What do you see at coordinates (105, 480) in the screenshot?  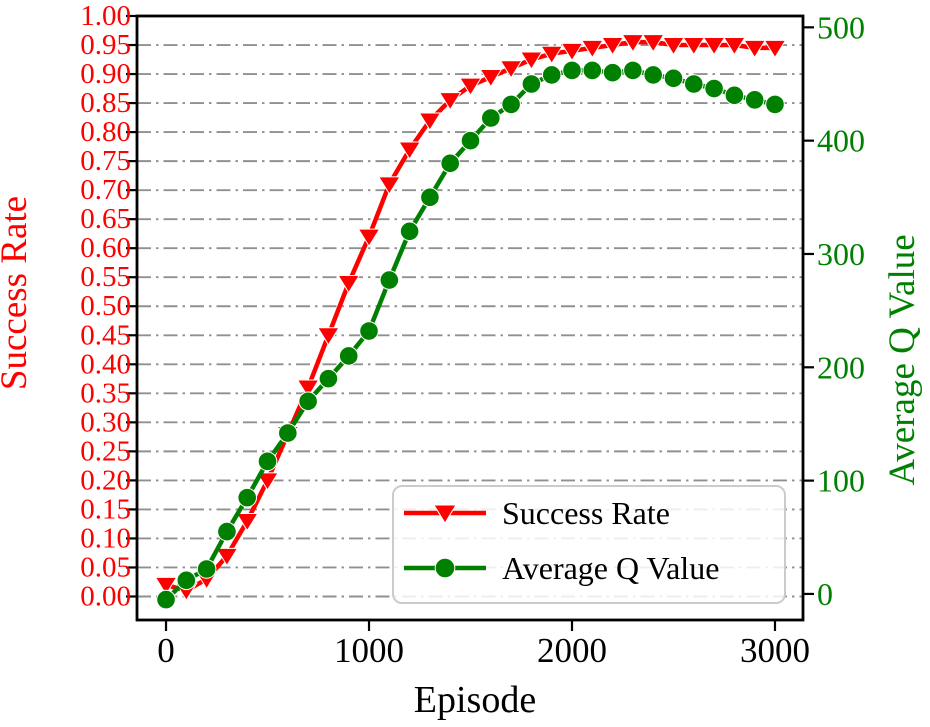 I see `left-tick-label: 0.20` at bounding box center [105, 480].